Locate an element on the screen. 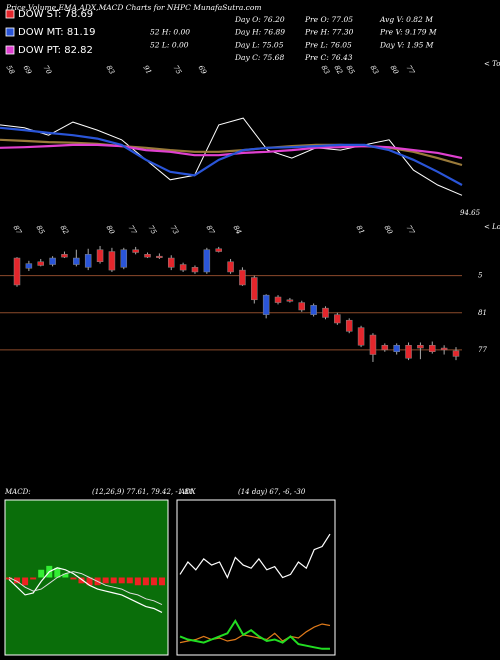 This screenshot has width=500, height=660. y-tick-label: 81 is located at coordinates (482, 313).